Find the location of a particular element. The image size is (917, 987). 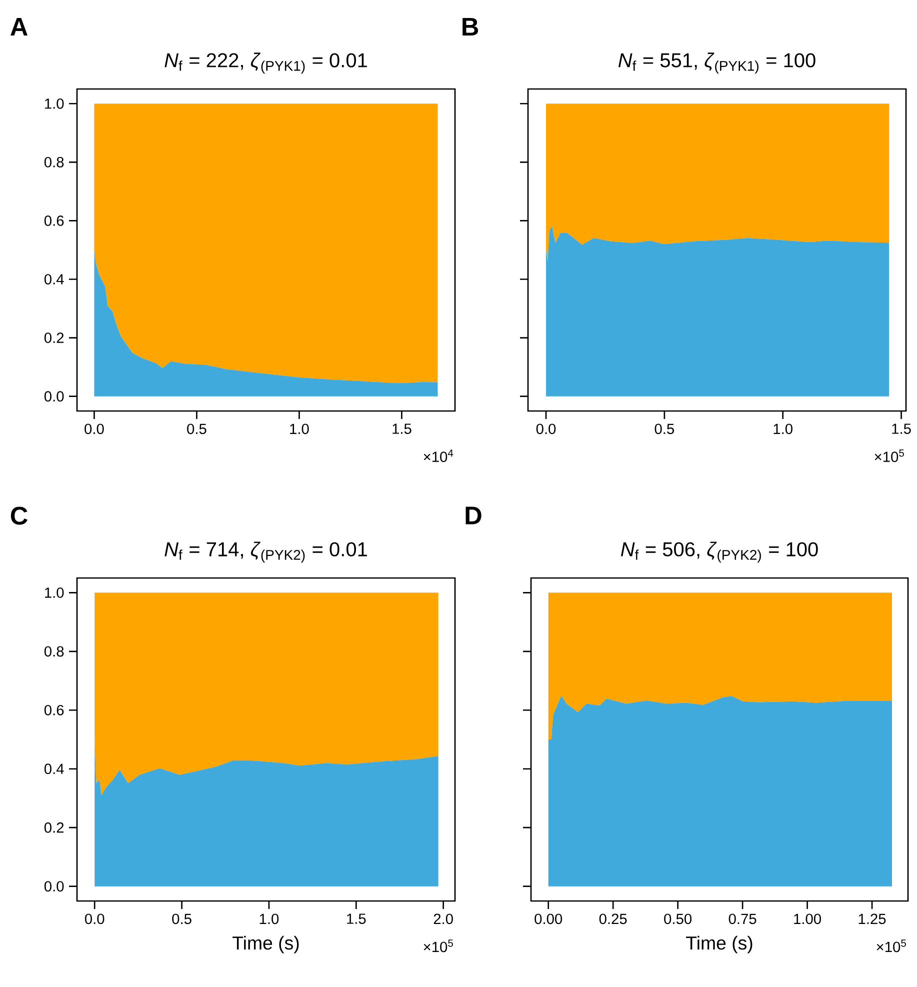

x-tick-label: 0.00 is located at coordinates (548, 919).